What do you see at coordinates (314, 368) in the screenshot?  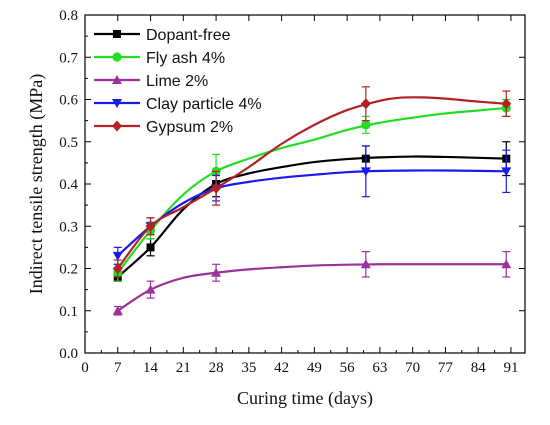 I see `x-tick-label: 49` at bounding box center [314, 368].